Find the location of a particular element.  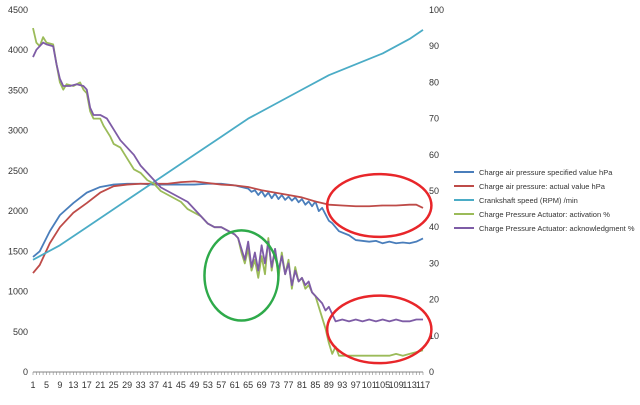

right-axis-tick-label: 80 is located at coordinates (434, 82).